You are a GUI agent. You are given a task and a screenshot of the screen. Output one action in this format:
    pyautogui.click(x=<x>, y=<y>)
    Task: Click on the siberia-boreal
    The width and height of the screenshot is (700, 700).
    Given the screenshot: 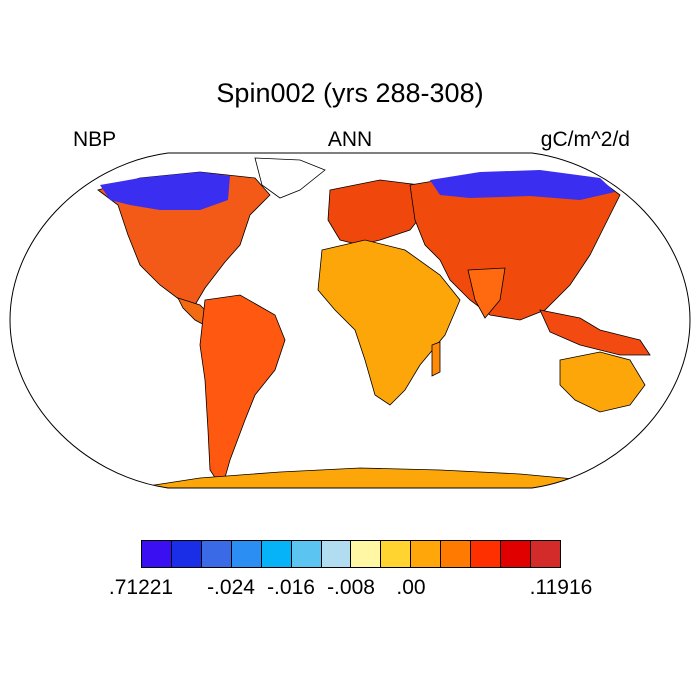 What is the action you would take?
    pyautogui.click(x=522, y=185)
    